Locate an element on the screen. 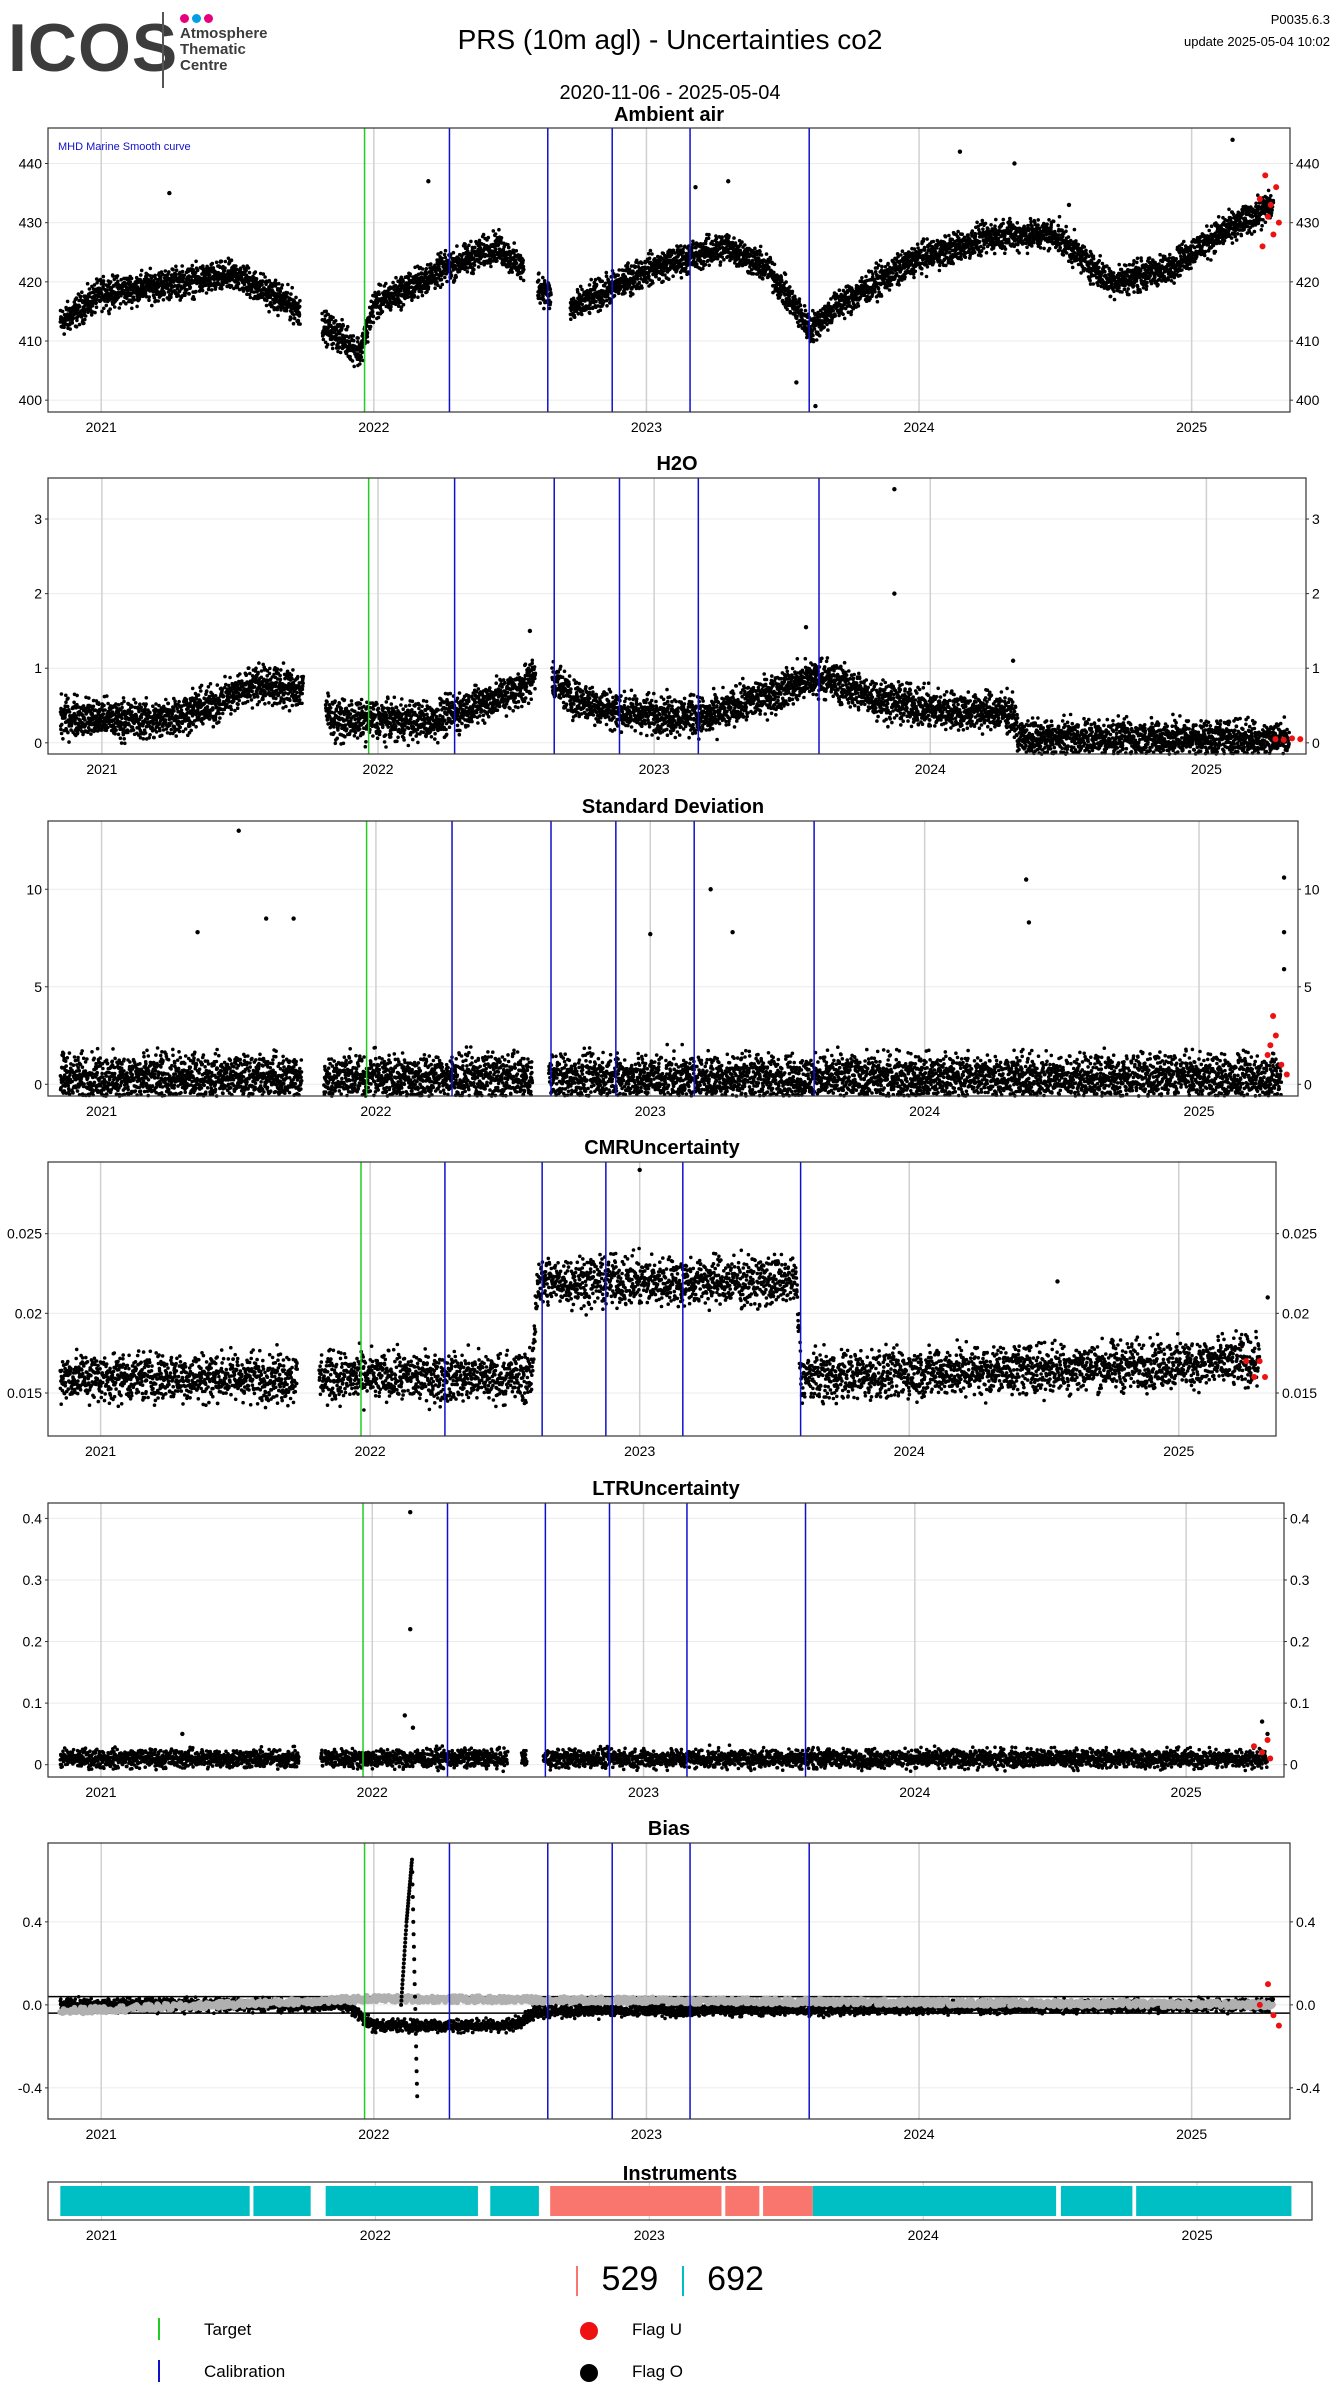  y-tick-label-left: 400 is located at coordinates (31, 400).